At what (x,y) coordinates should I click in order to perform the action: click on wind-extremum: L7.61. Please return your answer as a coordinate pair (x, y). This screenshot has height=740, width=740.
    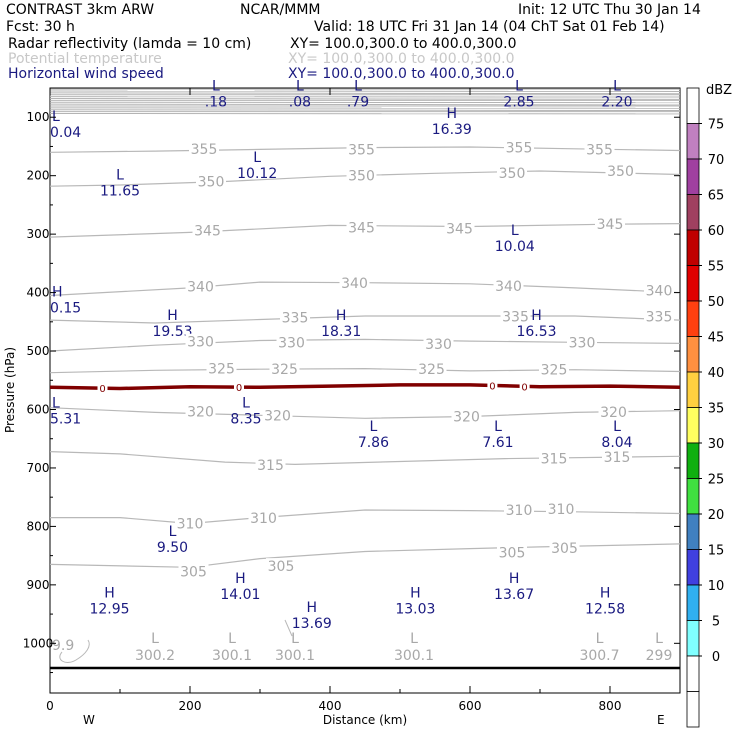
    Looking at the image, I should click on (497, 435).